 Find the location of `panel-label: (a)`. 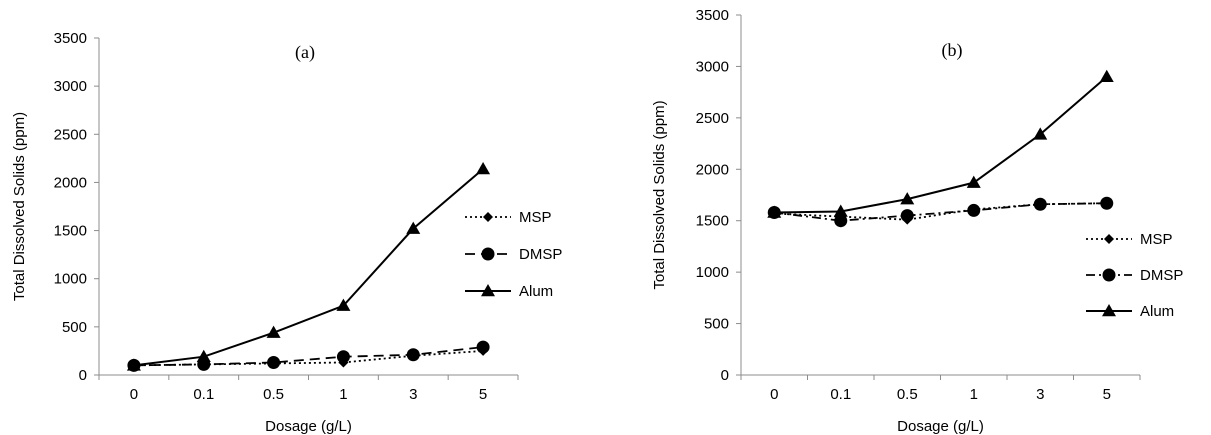

panel-label: (a) is located at coordinates (305, 52).